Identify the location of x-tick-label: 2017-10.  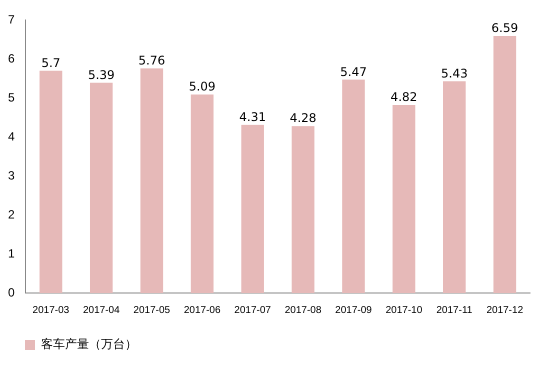
(404, 310).